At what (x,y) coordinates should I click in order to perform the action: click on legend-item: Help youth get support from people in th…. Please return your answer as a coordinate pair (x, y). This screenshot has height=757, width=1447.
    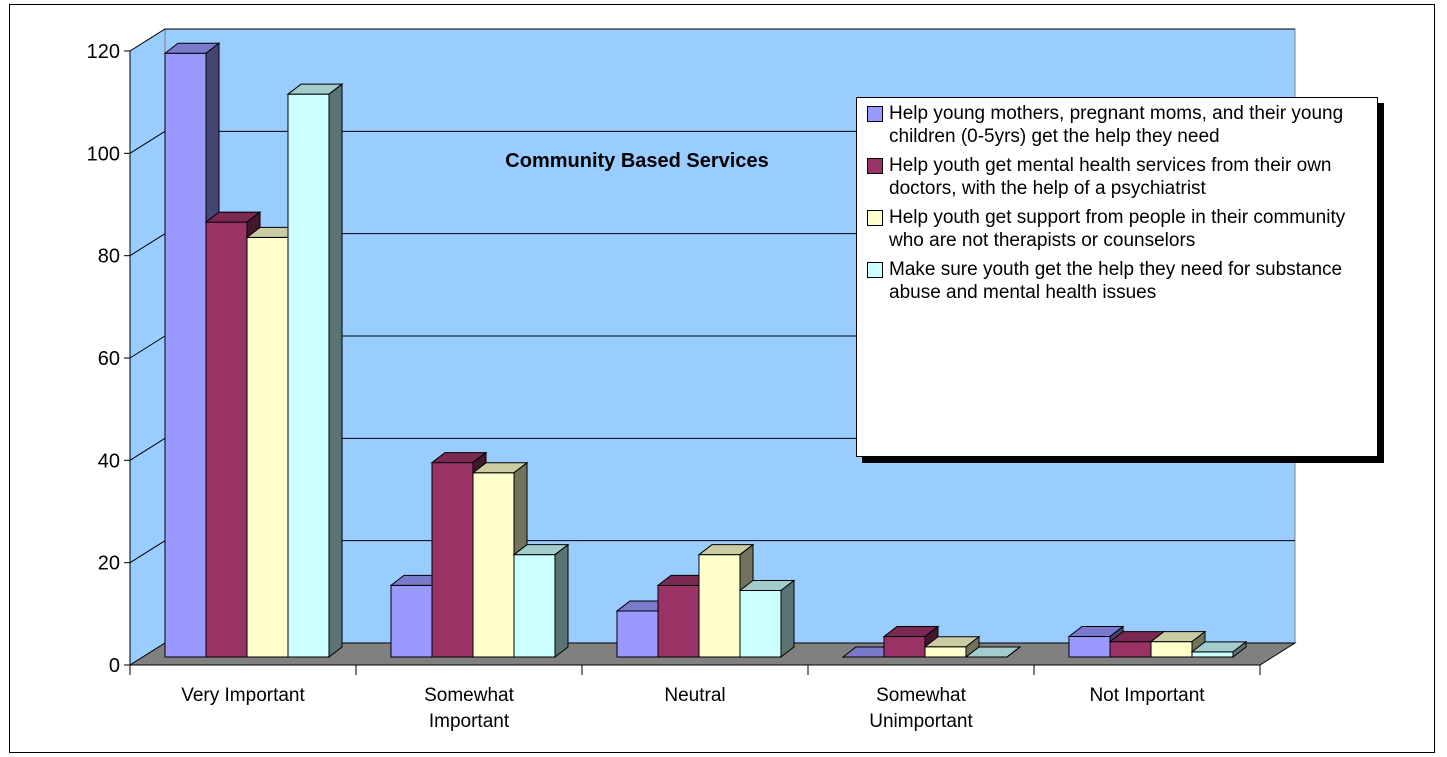
    Looking at the image, I should click on (1118, 229).